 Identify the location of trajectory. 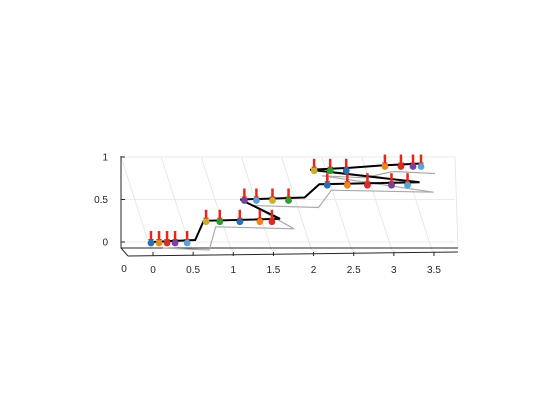
(286, 202).